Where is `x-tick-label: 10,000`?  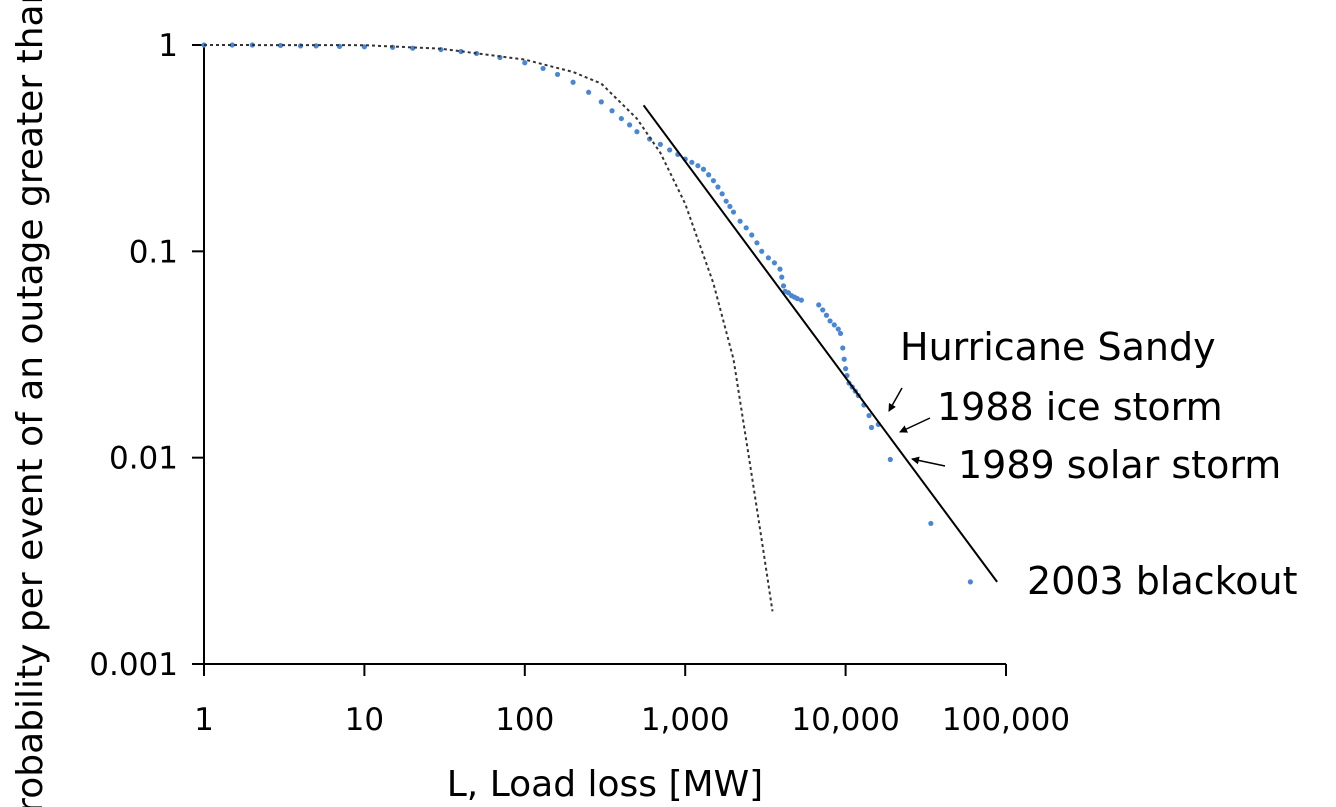
x-tick-label: 10,000 is located at coordinates (845, 720).